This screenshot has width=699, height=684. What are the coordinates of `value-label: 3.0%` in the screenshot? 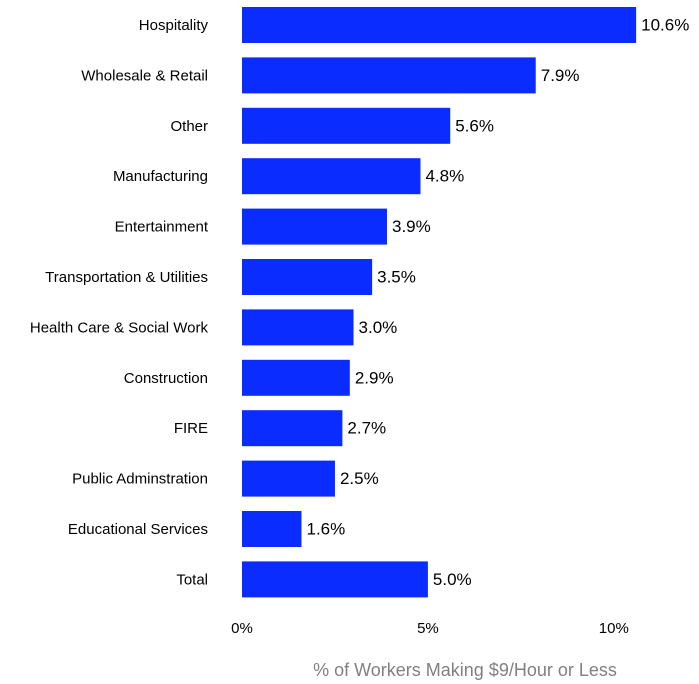 It's located at (378, 327).